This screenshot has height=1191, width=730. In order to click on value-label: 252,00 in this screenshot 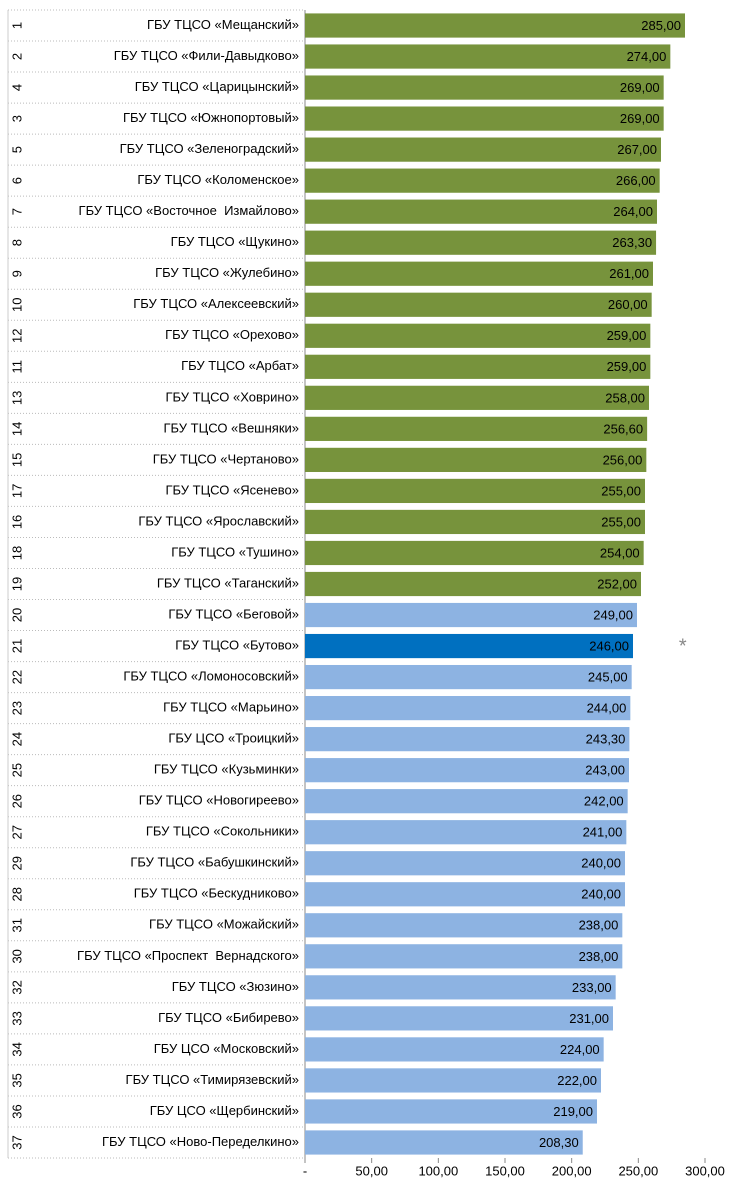, I will do `click(617, 583)`.